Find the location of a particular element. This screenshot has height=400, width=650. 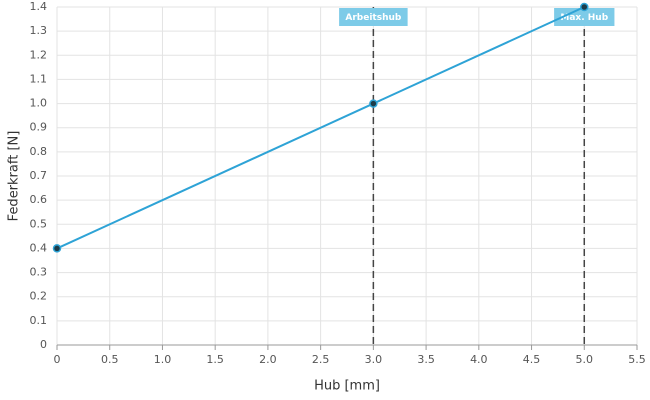

y-tick-label: 1.2 is located at coordinates (39, 54).